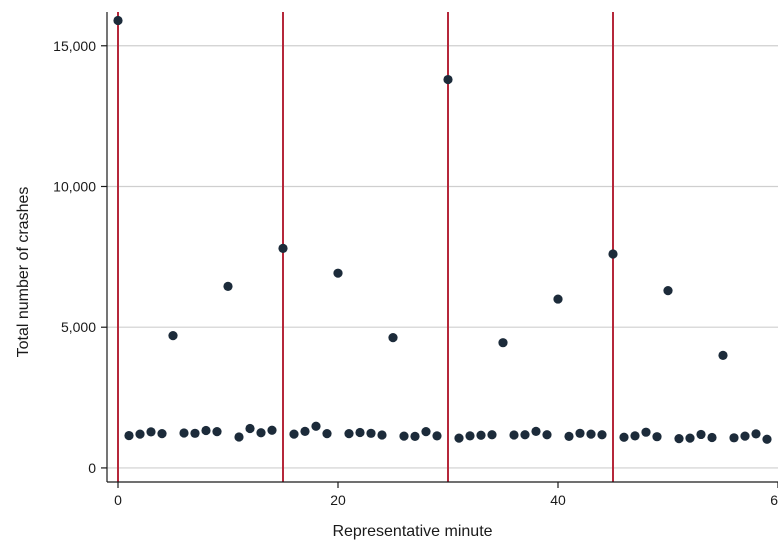 The width and height of the screenshot is (778, 542). I want to click on x-axis-ticks: 0 20 40 60, so click(446, 495).